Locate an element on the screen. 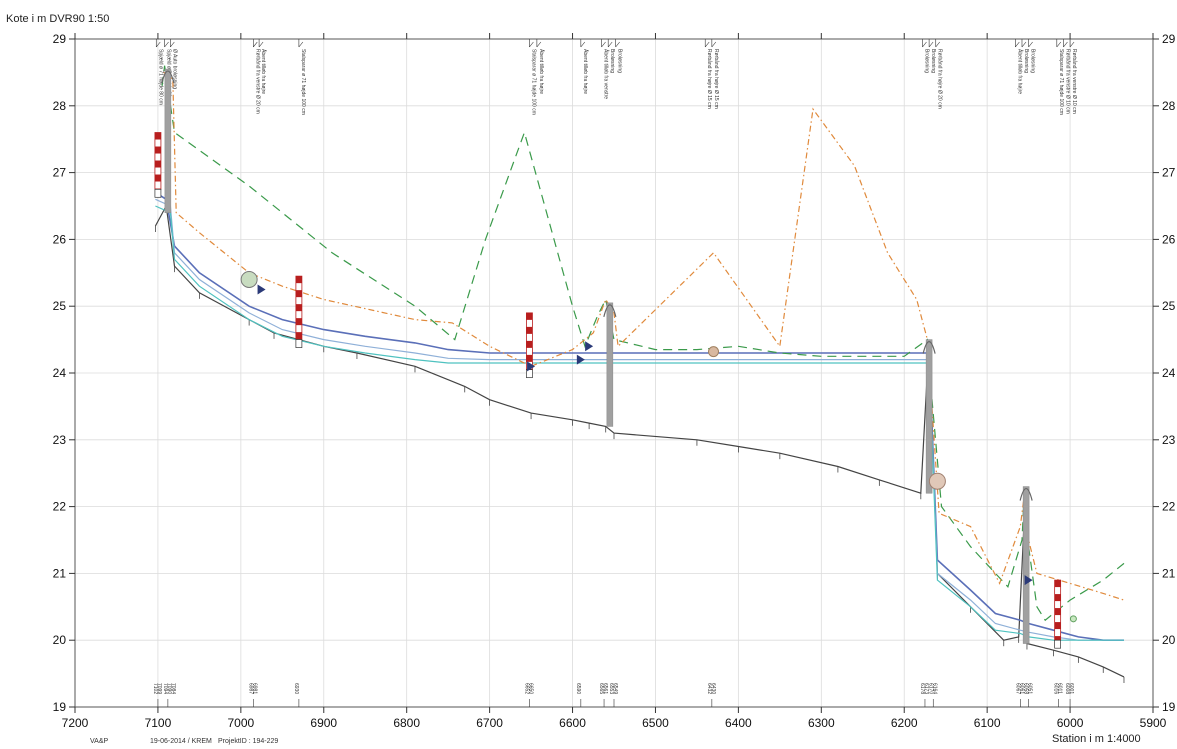  observation-circle is located at coordinates (249, 279).